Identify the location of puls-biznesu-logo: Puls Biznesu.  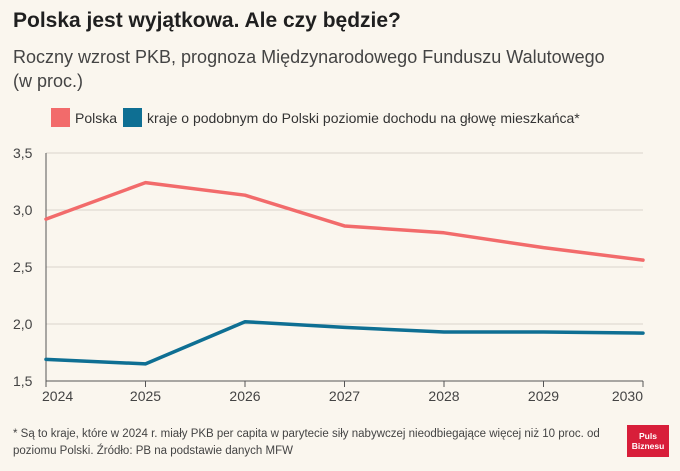
(648, 441).